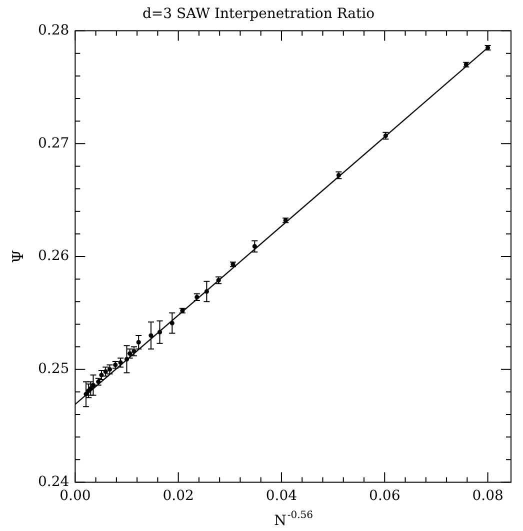  Describe the element at coordinates (488, 496) in the screenshot. I see `x-tick-label: 0.08` at that location.